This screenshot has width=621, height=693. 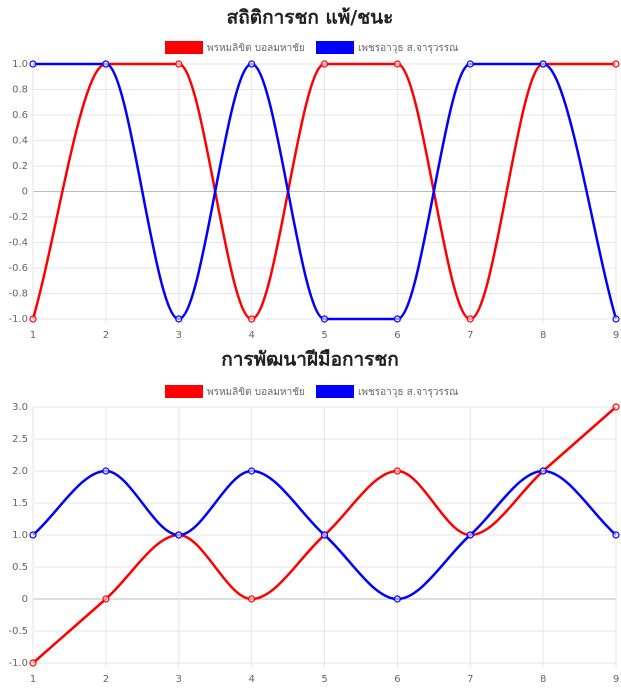 What do you see at coordinates (20, 166) in the screenshot?
I see `y-tick-label: 0.2` at bounding box center [20, 166].